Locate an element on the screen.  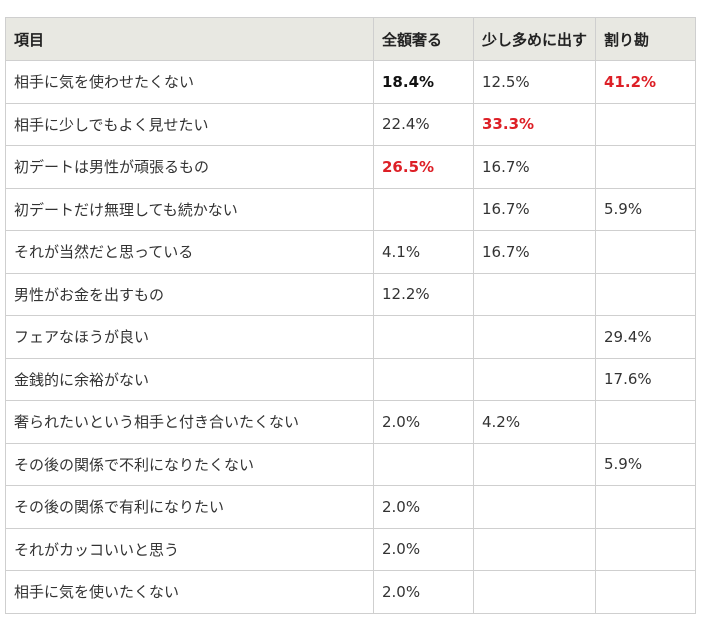
table-row: その後の関係で有利になりたい 2.0% is located at coordinates (350, 507).